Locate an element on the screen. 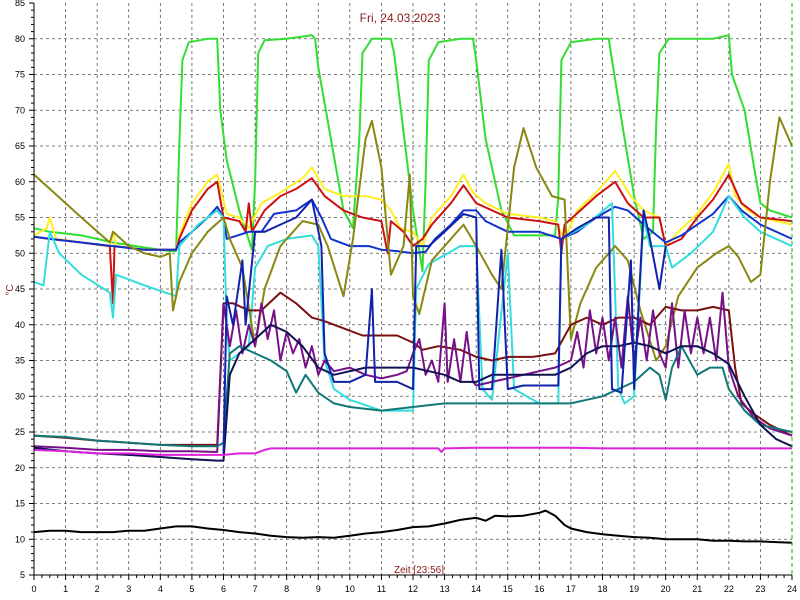  y-tick-label-3: 20 is located at coordinates (20, 468).